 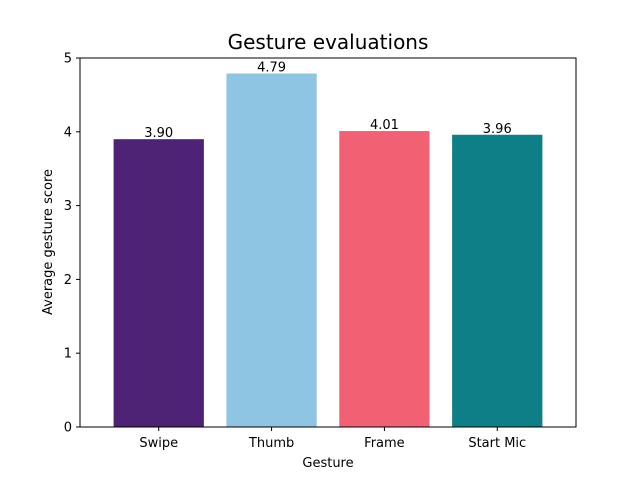 I want to click on y-axis: 0 1 2 3 4 5, so click(x=72, y=244).